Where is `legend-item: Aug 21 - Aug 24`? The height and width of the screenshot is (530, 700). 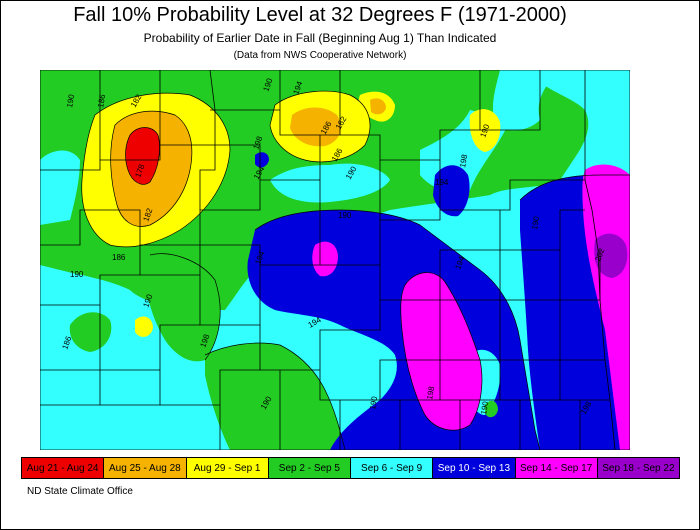
legend-item: Aug 21 - Aug 24 is located at coordinates (63, 468).